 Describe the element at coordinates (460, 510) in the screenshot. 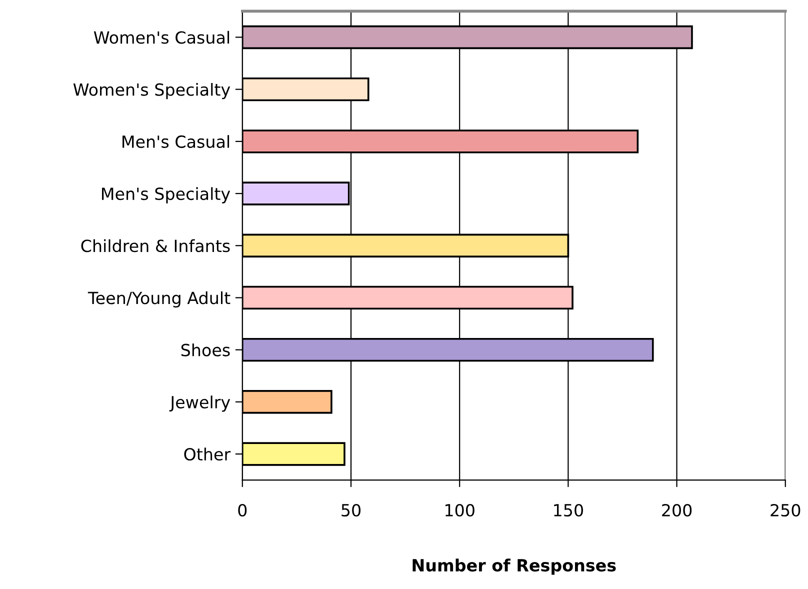

I see `x-tick-label: 100` at that location.